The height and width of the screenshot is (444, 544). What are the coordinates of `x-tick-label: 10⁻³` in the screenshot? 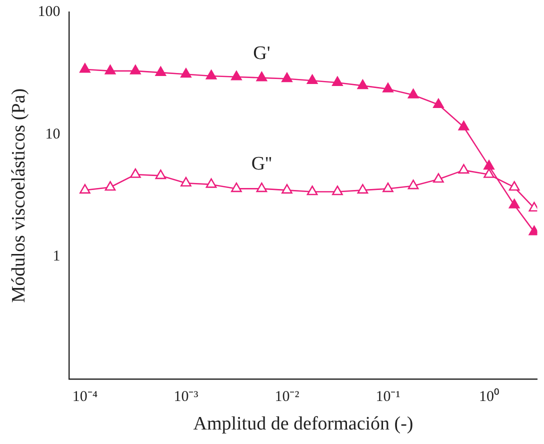 It's located at (186, 397).